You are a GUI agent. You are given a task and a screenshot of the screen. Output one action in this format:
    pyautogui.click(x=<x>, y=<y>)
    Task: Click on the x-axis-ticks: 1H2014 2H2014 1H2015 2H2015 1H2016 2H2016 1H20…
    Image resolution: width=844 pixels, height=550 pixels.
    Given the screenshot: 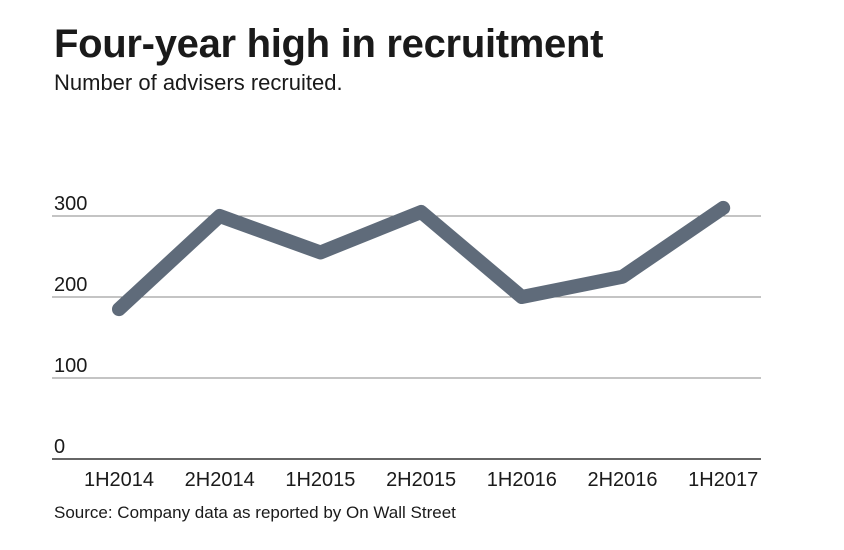 What is the action you would take?
    pyautogui.click(x=421, y=480)
    